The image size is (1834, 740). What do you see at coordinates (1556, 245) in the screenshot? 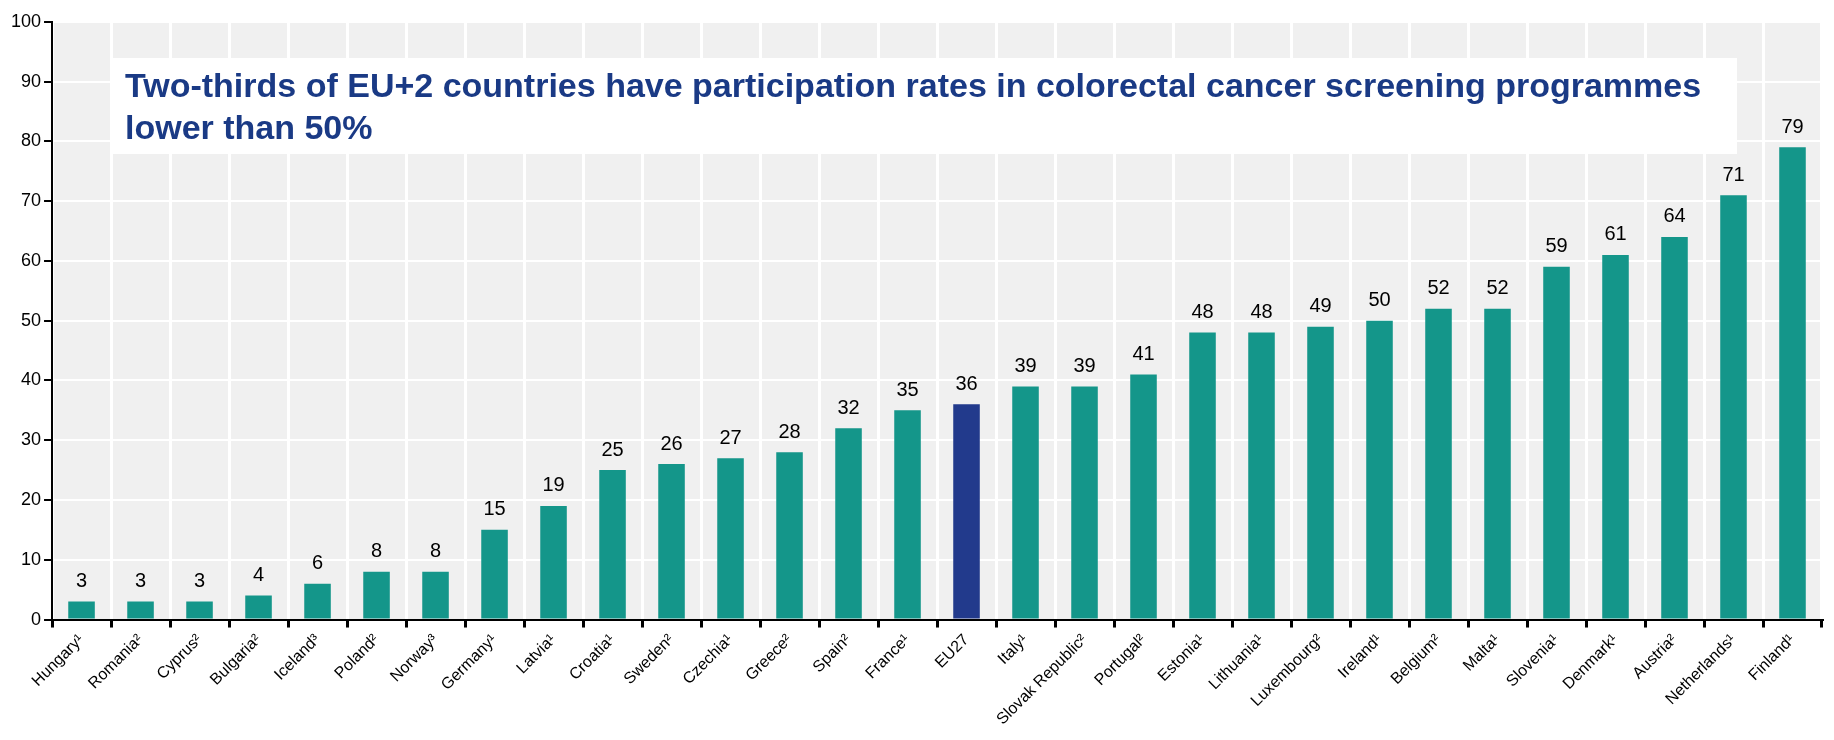
I see `data-label: 59` at bounding box center [1556, 245].